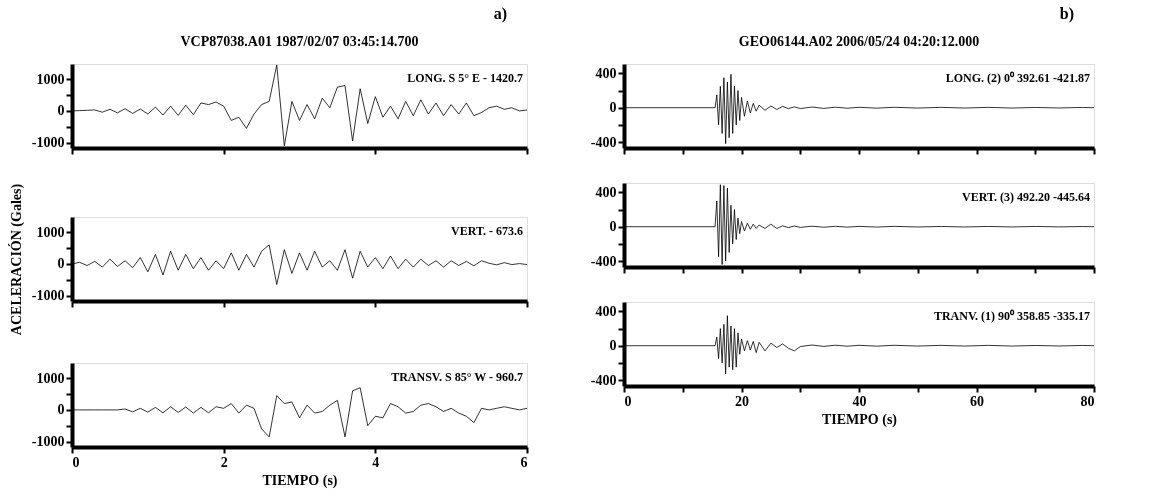  I want to click on text: a), so click(500, 14).